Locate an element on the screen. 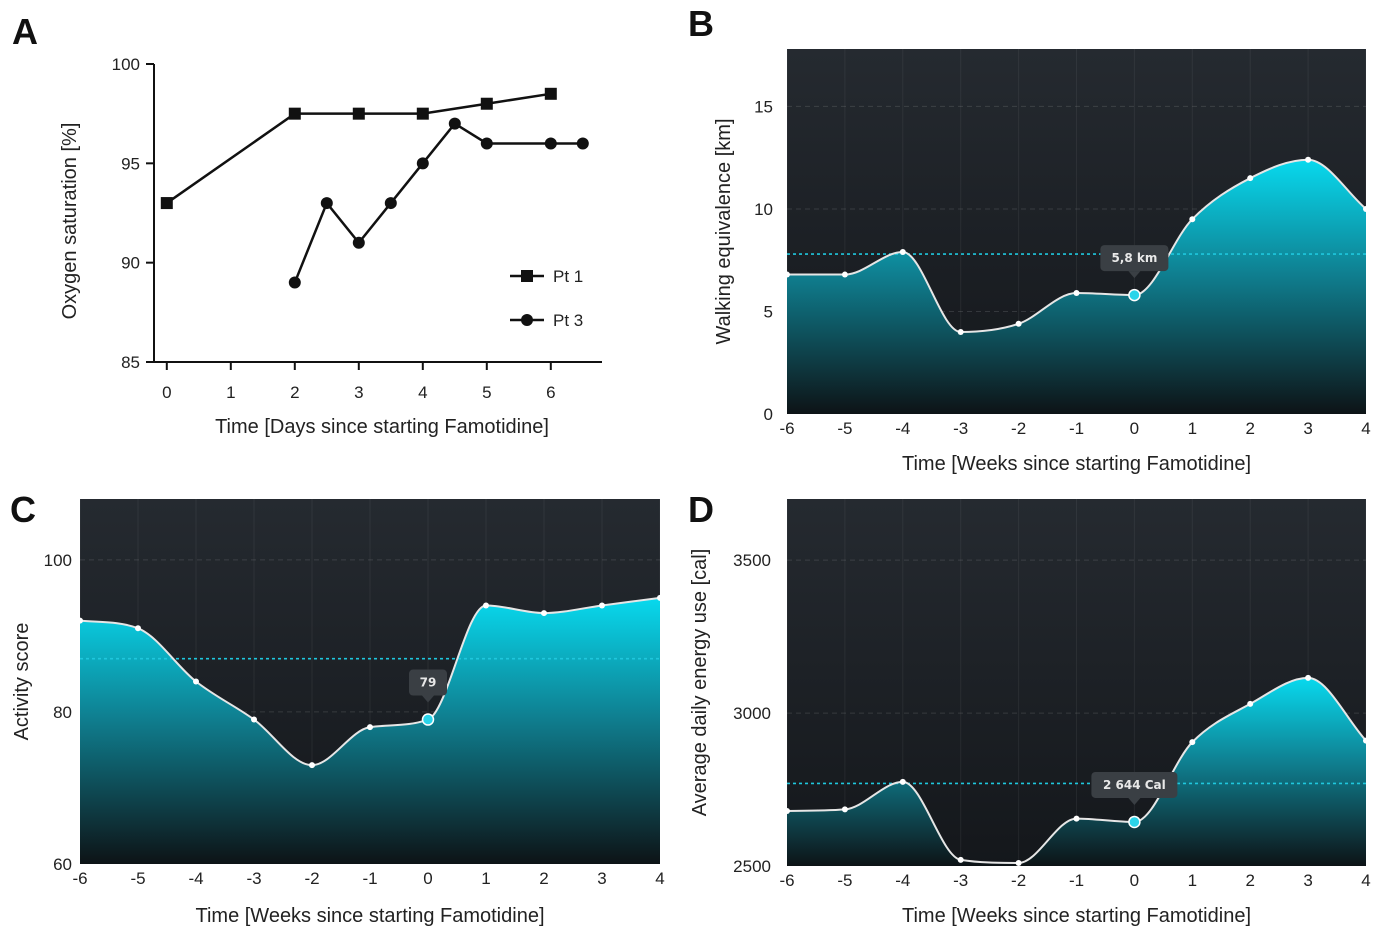 This screenshot has height=927, width=1378. y-axis-title: Oxygen saturation [%] is located at coordinates (70, 221).